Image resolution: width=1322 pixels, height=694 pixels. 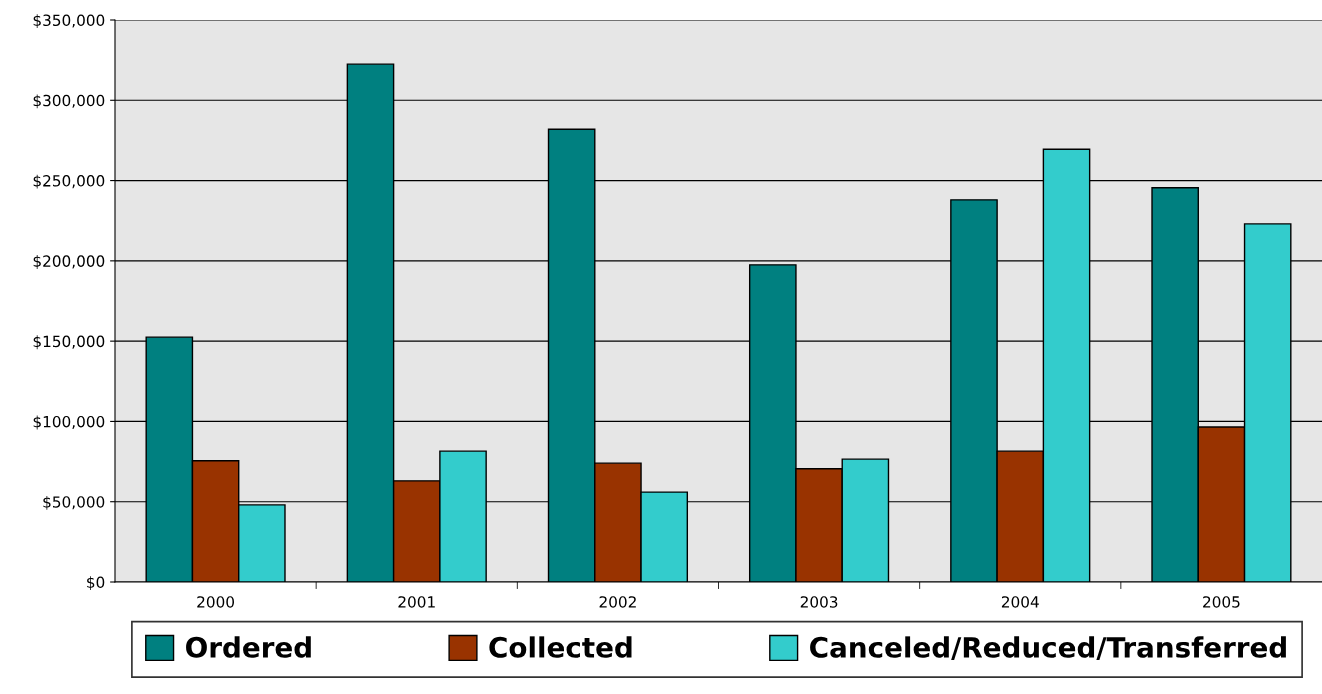 What do you see at coordinates (1020, 602) in the screenshot?
I see `x-tick-label: 2004` at bounding box center [1020, 602].